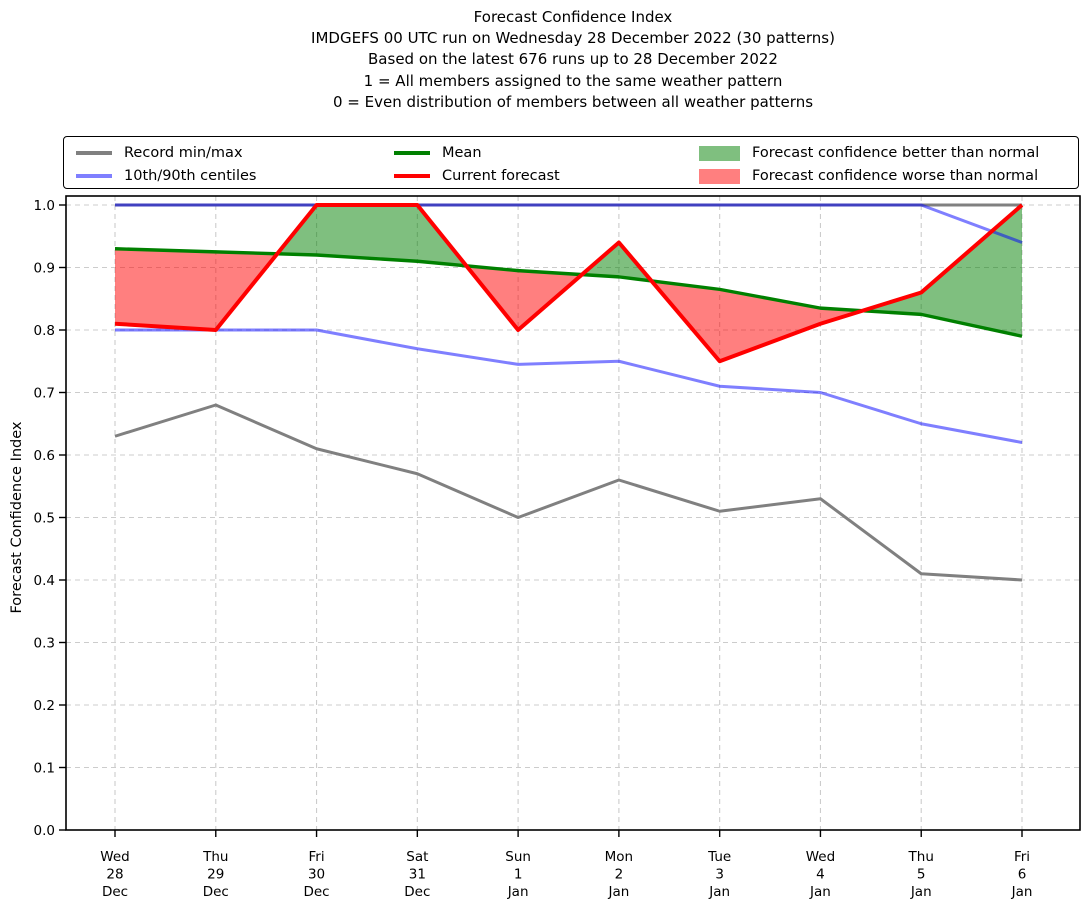 The height and width of the screenshot is (924, 1092). Describe the element at coordinates (417, 875) in the screenshot. I see `x-tick-label: 31` at that location.